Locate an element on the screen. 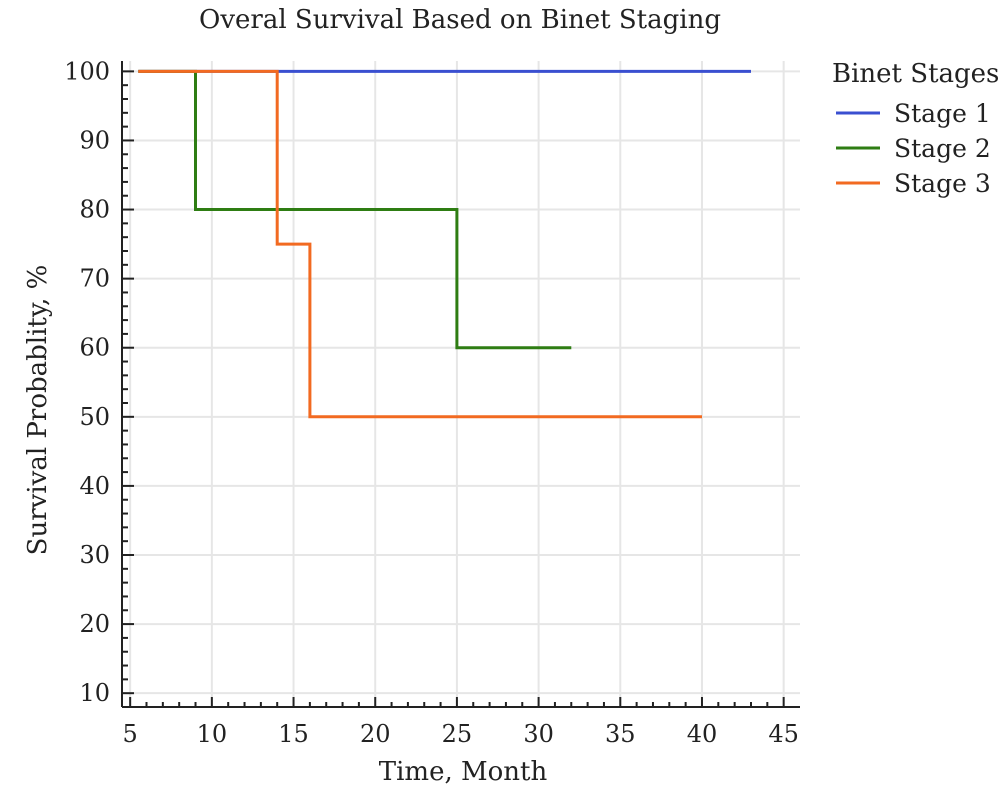 Image resolution: width=1000 pixels, height=789 pixels. y-tick-label: 40 is located at coordinates (94, 486).